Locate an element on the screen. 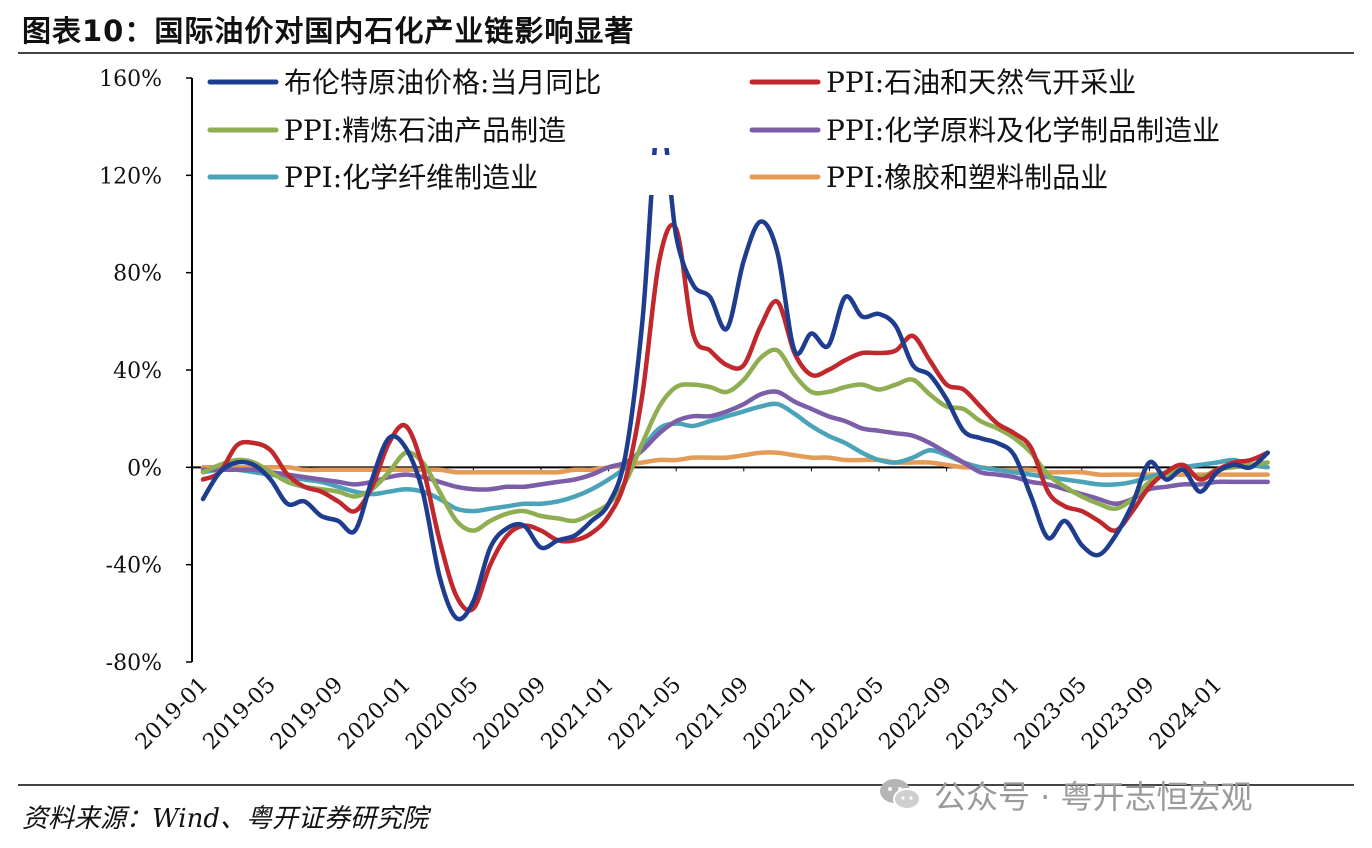  y-tick-label: -80% is located at coordinates (134, 663).